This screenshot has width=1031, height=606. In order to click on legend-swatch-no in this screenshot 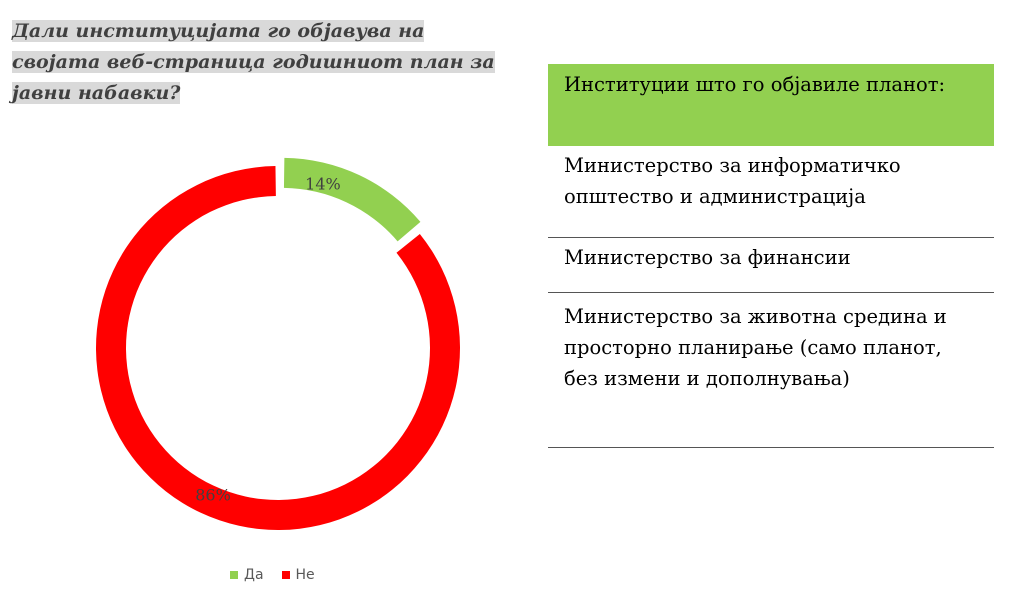, I will do `click(285, 575)`.